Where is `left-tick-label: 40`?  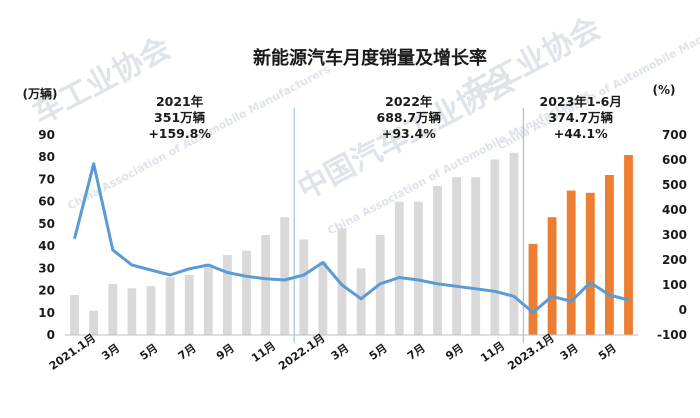 left-tick-label: 40 is located at coordinates (46, 246).